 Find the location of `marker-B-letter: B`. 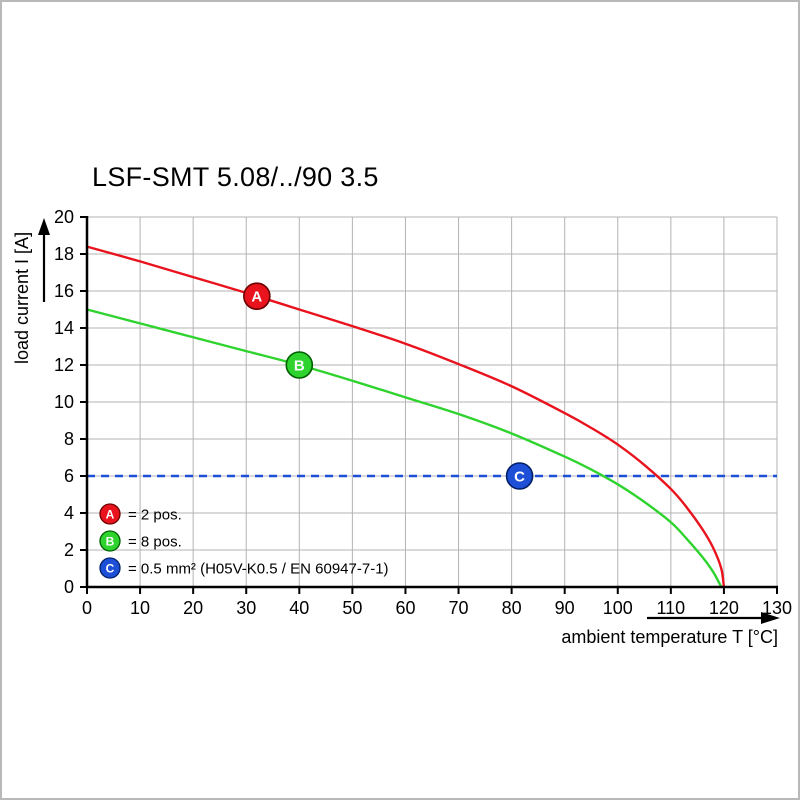

marker-B-letter: B is located at coordinates (299, 366).